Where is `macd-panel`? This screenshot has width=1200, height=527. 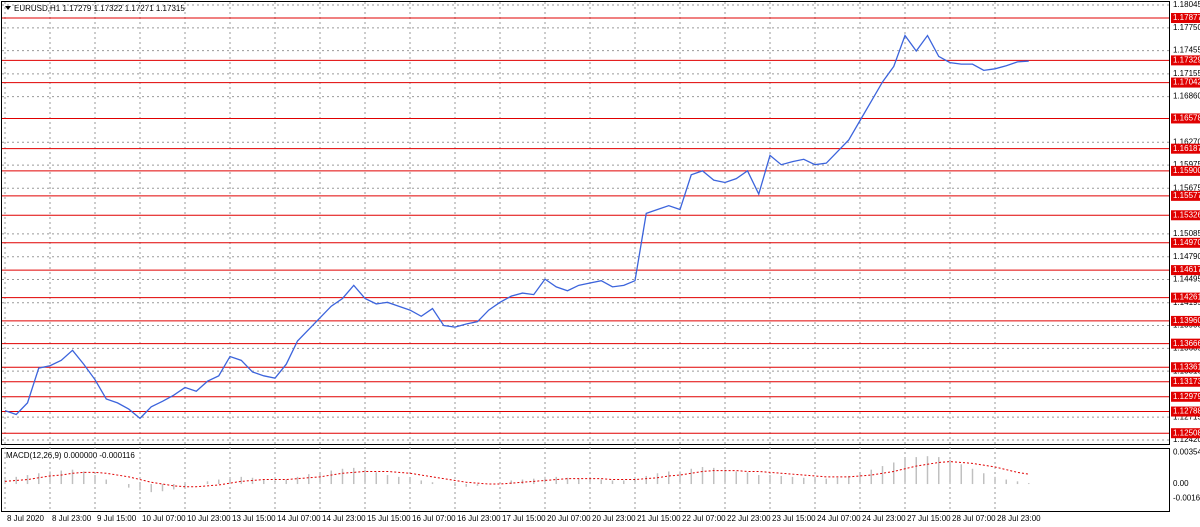 macd-panel is located at coordinates (585, 480).